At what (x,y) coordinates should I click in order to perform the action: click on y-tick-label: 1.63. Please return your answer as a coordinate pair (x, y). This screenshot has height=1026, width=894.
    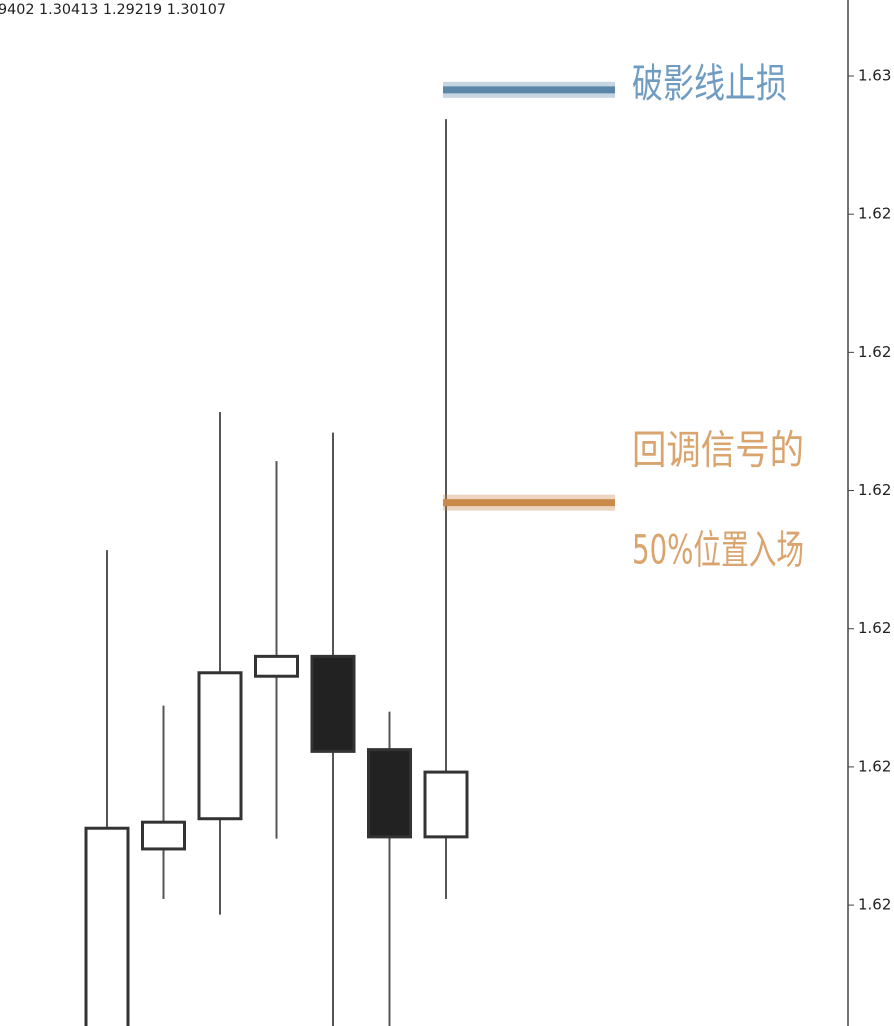
    Looking at the image, I should click on (874, 76).